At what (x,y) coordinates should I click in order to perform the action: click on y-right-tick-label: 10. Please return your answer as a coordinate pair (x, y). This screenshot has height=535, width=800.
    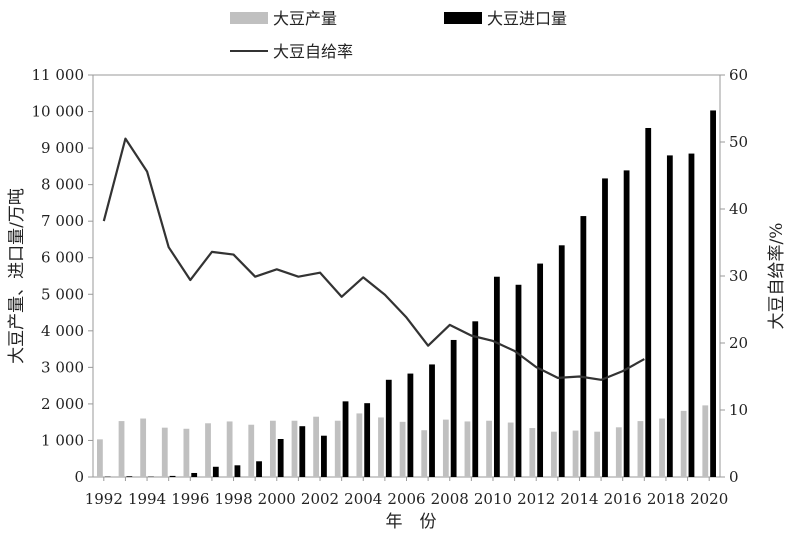
    Looking at the image, I should click on (738, 410).